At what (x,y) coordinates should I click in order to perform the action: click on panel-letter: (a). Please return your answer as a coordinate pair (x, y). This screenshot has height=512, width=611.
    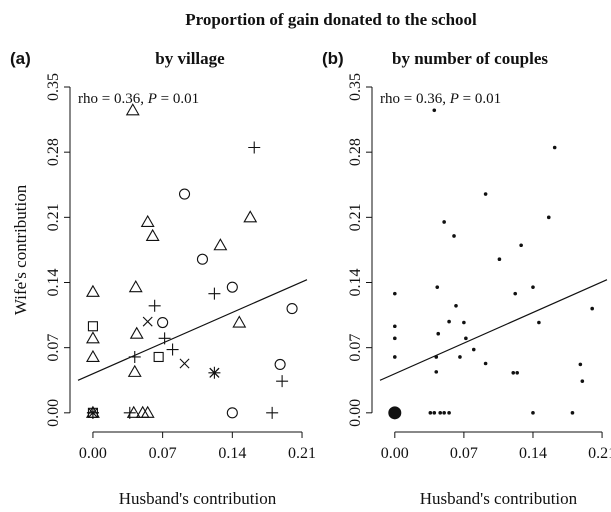
    Looking at the image, I should click on (20, 58).